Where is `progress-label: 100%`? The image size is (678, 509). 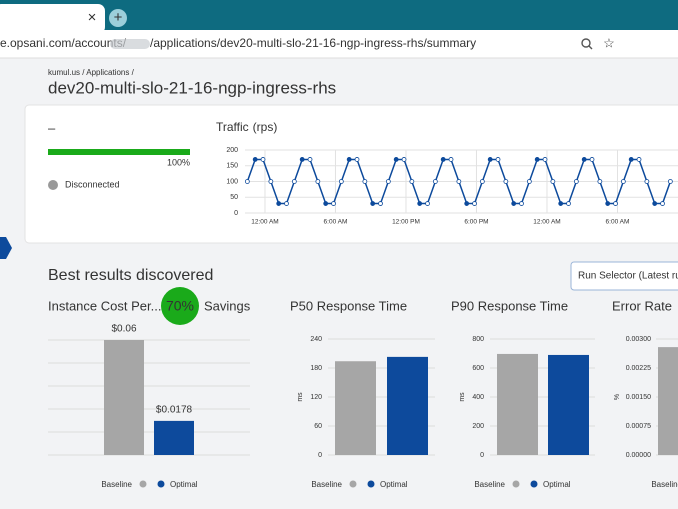
progress-label: 100% is located at coordinates (178, 162).